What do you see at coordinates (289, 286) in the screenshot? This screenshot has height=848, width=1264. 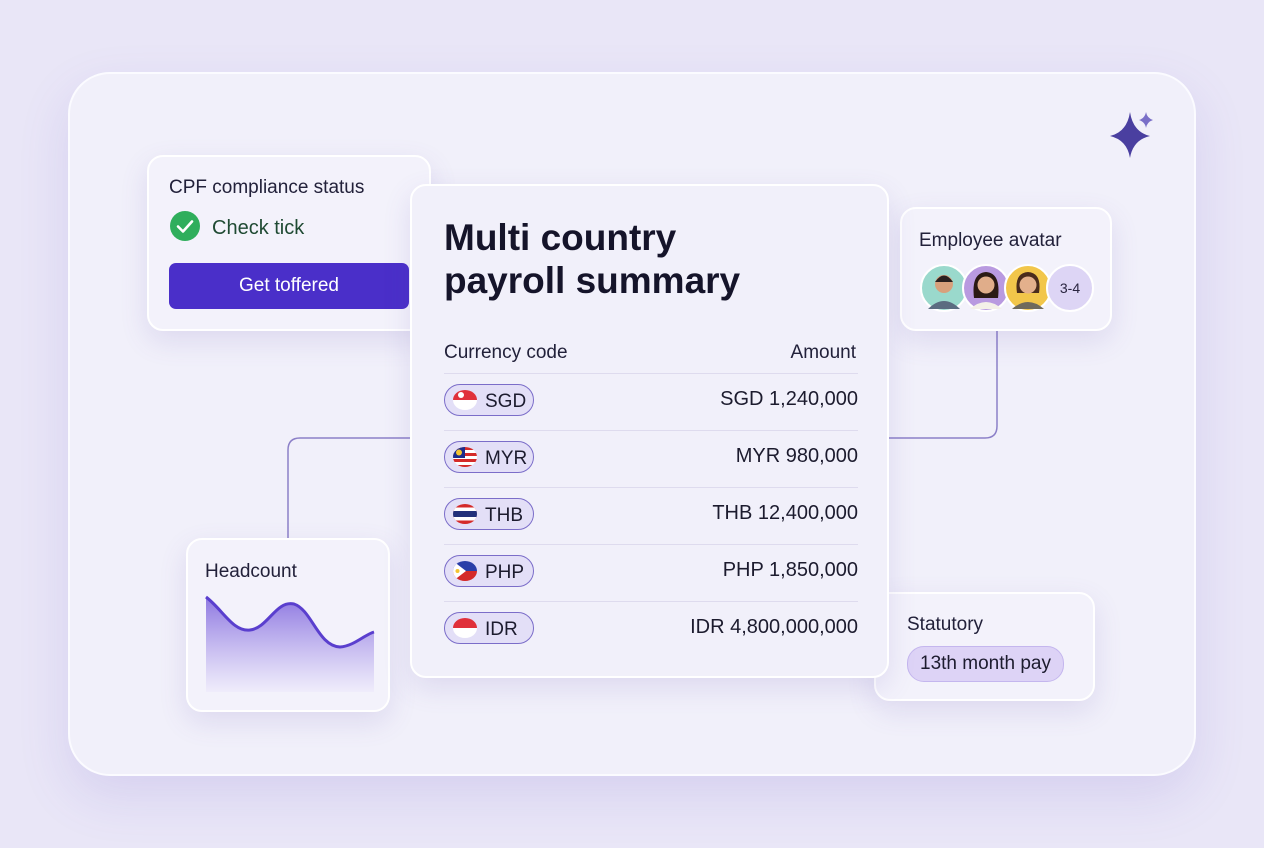 I see `offer-button: Get toffered` at bounding box center [289, 286].